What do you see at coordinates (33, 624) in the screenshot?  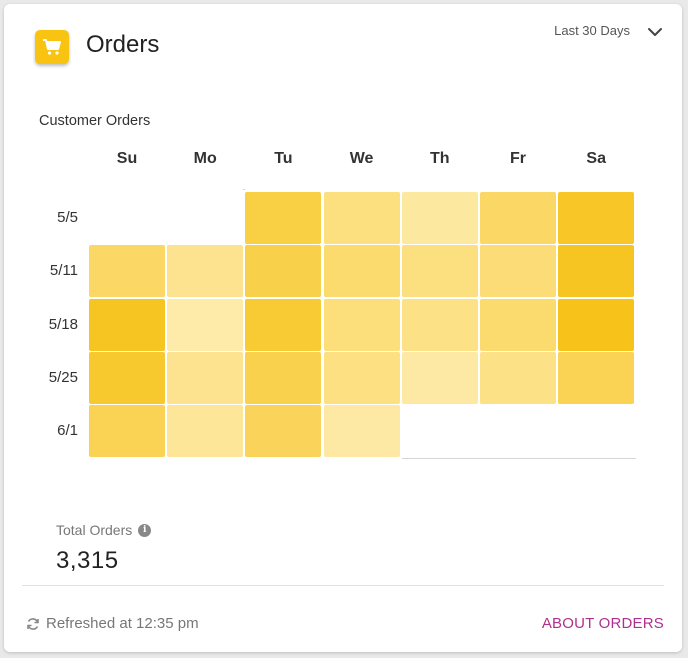 I see `refresh-icon` at bounding box center [33, 624].